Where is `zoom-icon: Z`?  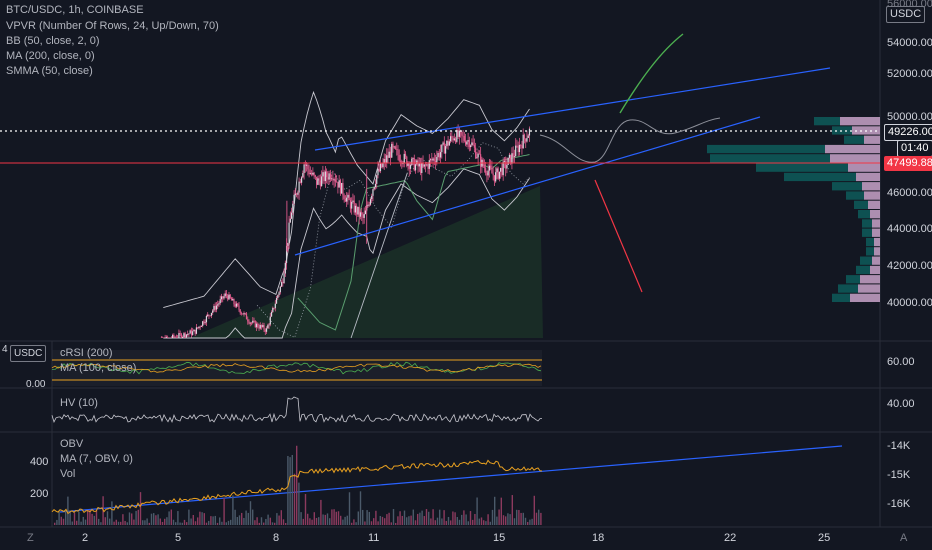 zoom-icon: Z is located at coordinates (30, 538).